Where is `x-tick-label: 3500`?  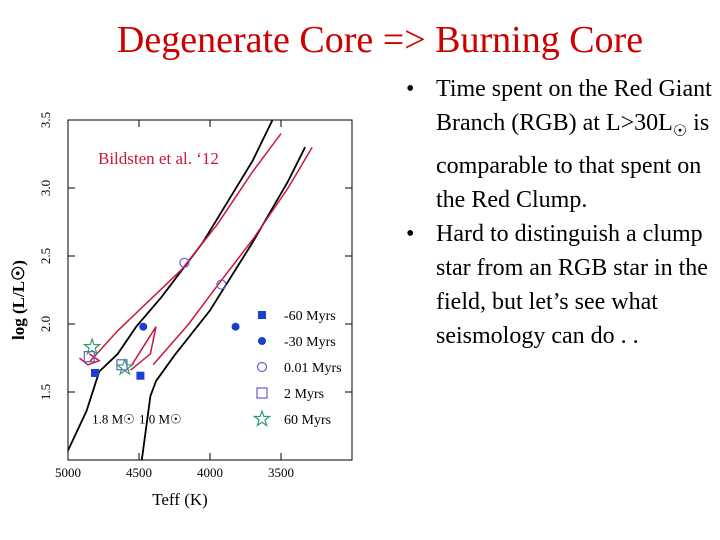
x-tick-label: 3500 is located at coordinates (281, 472).